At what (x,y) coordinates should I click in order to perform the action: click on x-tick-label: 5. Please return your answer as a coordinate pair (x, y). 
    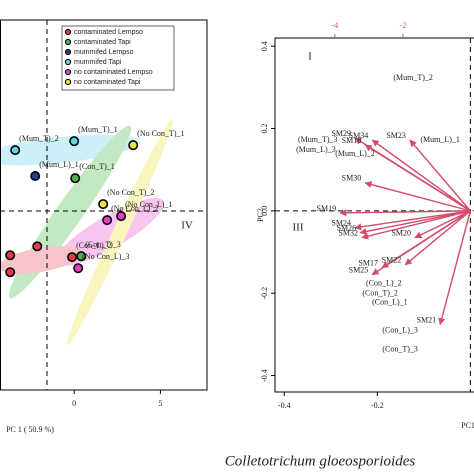
    Looking at the image, I should click on (160, 403).